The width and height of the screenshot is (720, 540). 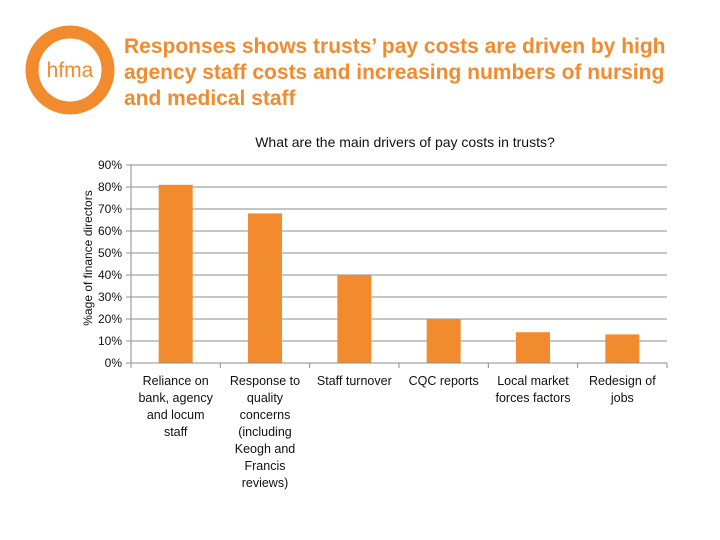 What do you see at coordinates (265, 381) in the screenshot?
I see `x-tick-label: Response to` at bounding box center [265, 381].